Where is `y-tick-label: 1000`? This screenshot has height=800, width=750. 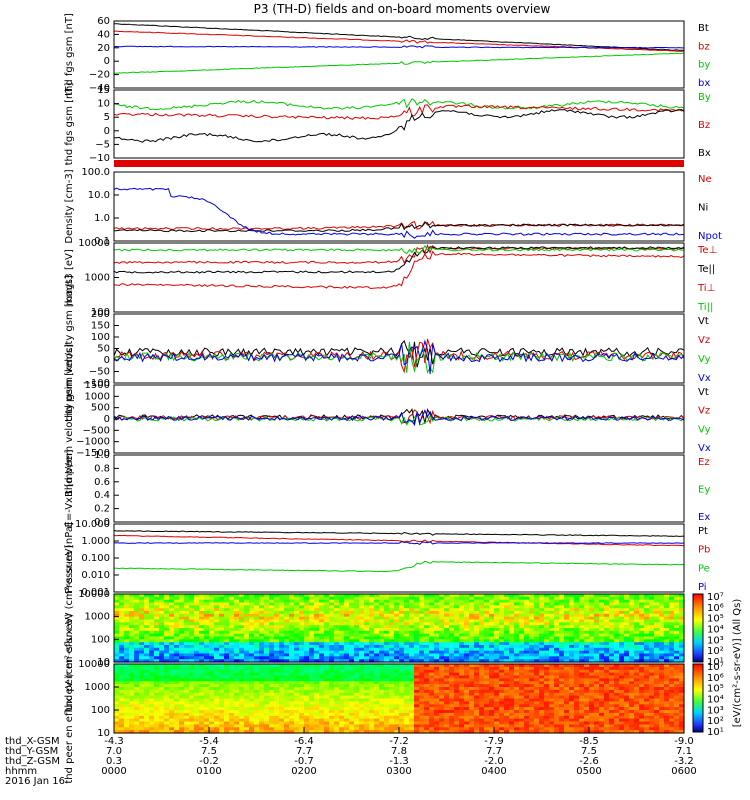
y-tick-label: 1000 is located at coordinates (97, 396).